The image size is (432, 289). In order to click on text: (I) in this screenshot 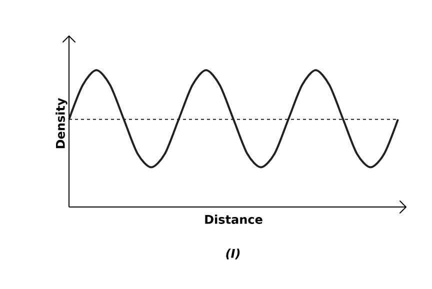, I will do `click(233, 254)`.